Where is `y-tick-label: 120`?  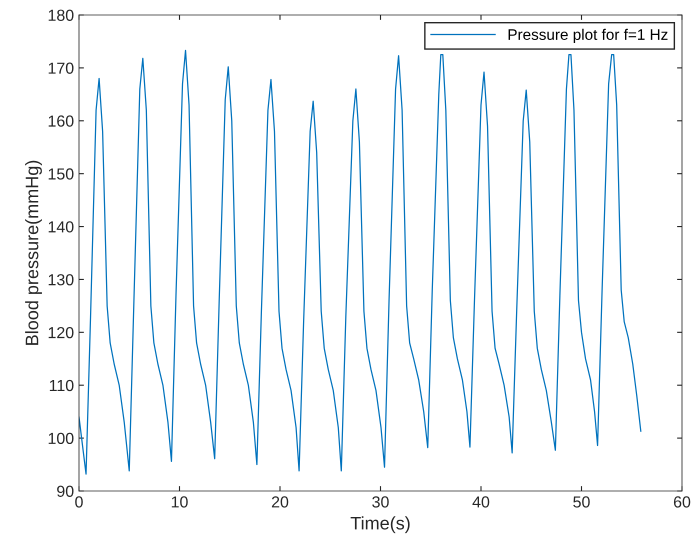 y-tick-label: 120 is located at coordinates (61, 332).